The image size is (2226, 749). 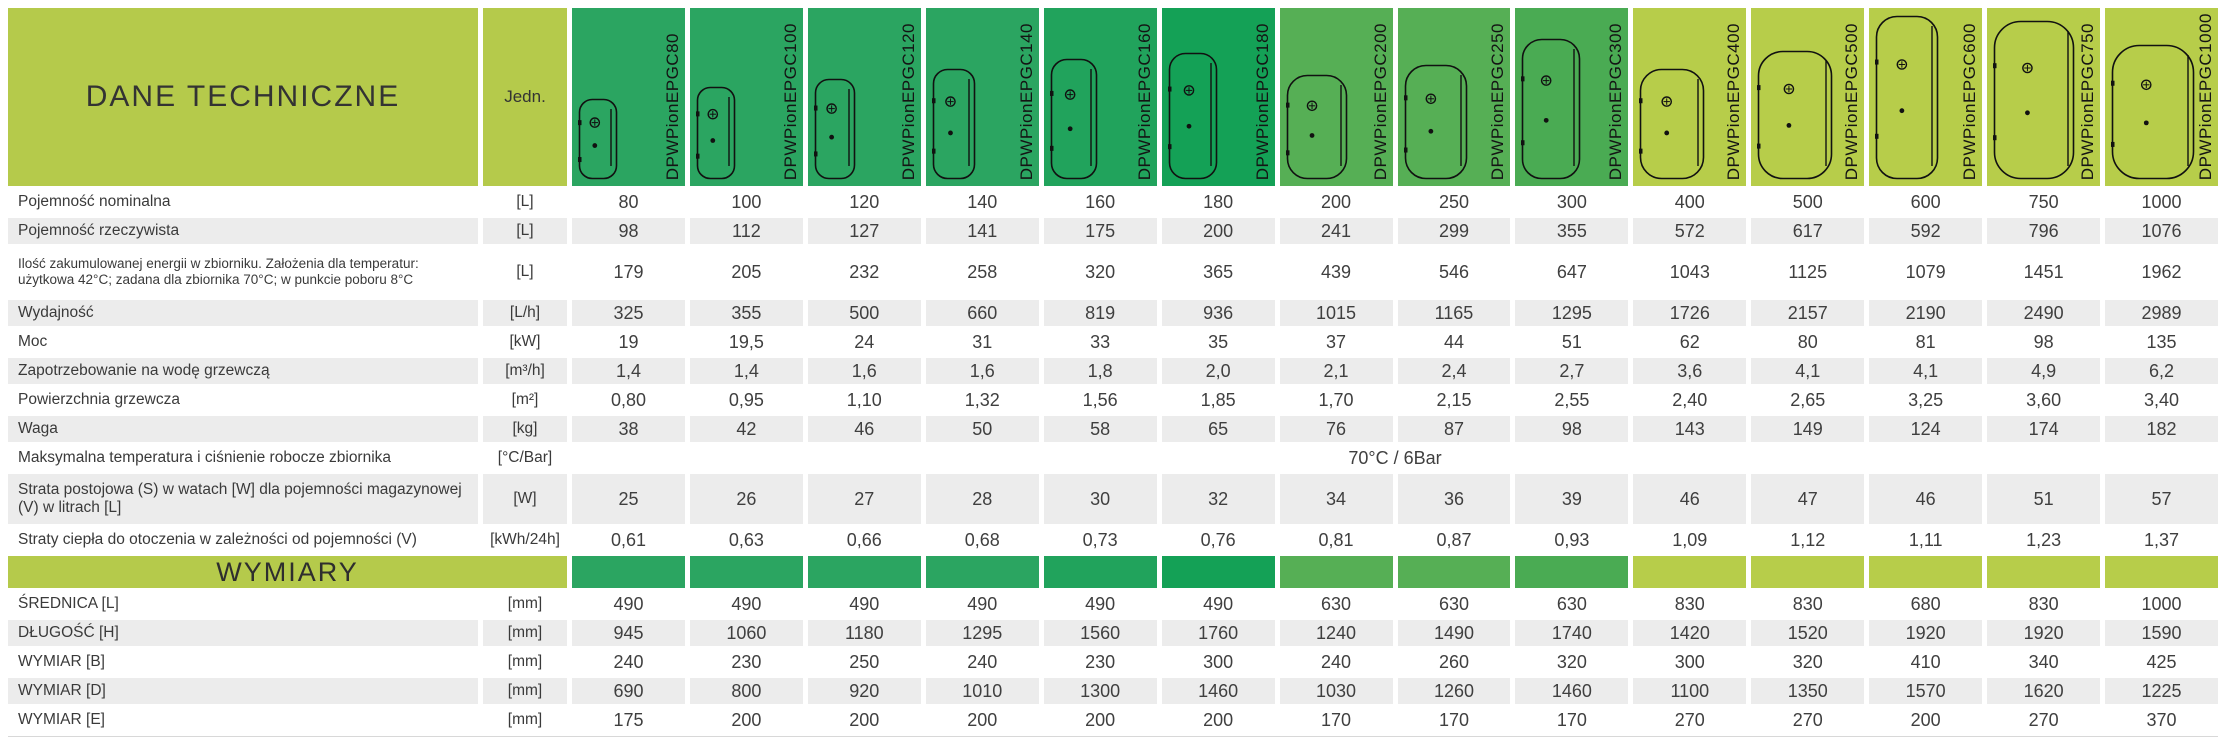 What do you see at coordinates (864, 429) in the screenshot?
I see `value-cell: 46` at bounding box center [864, 429].